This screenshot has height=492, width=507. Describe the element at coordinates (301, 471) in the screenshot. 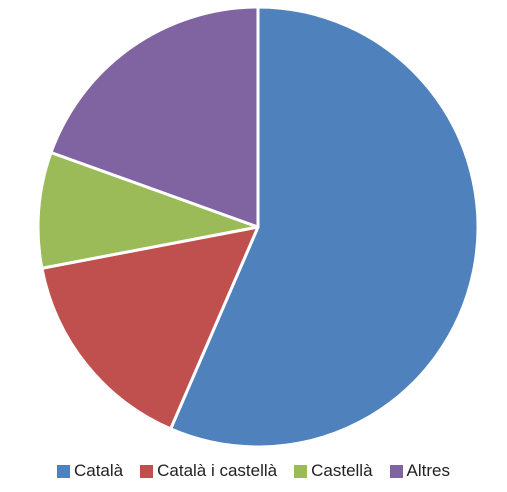

I see `legend-swatch-castella` at that location.